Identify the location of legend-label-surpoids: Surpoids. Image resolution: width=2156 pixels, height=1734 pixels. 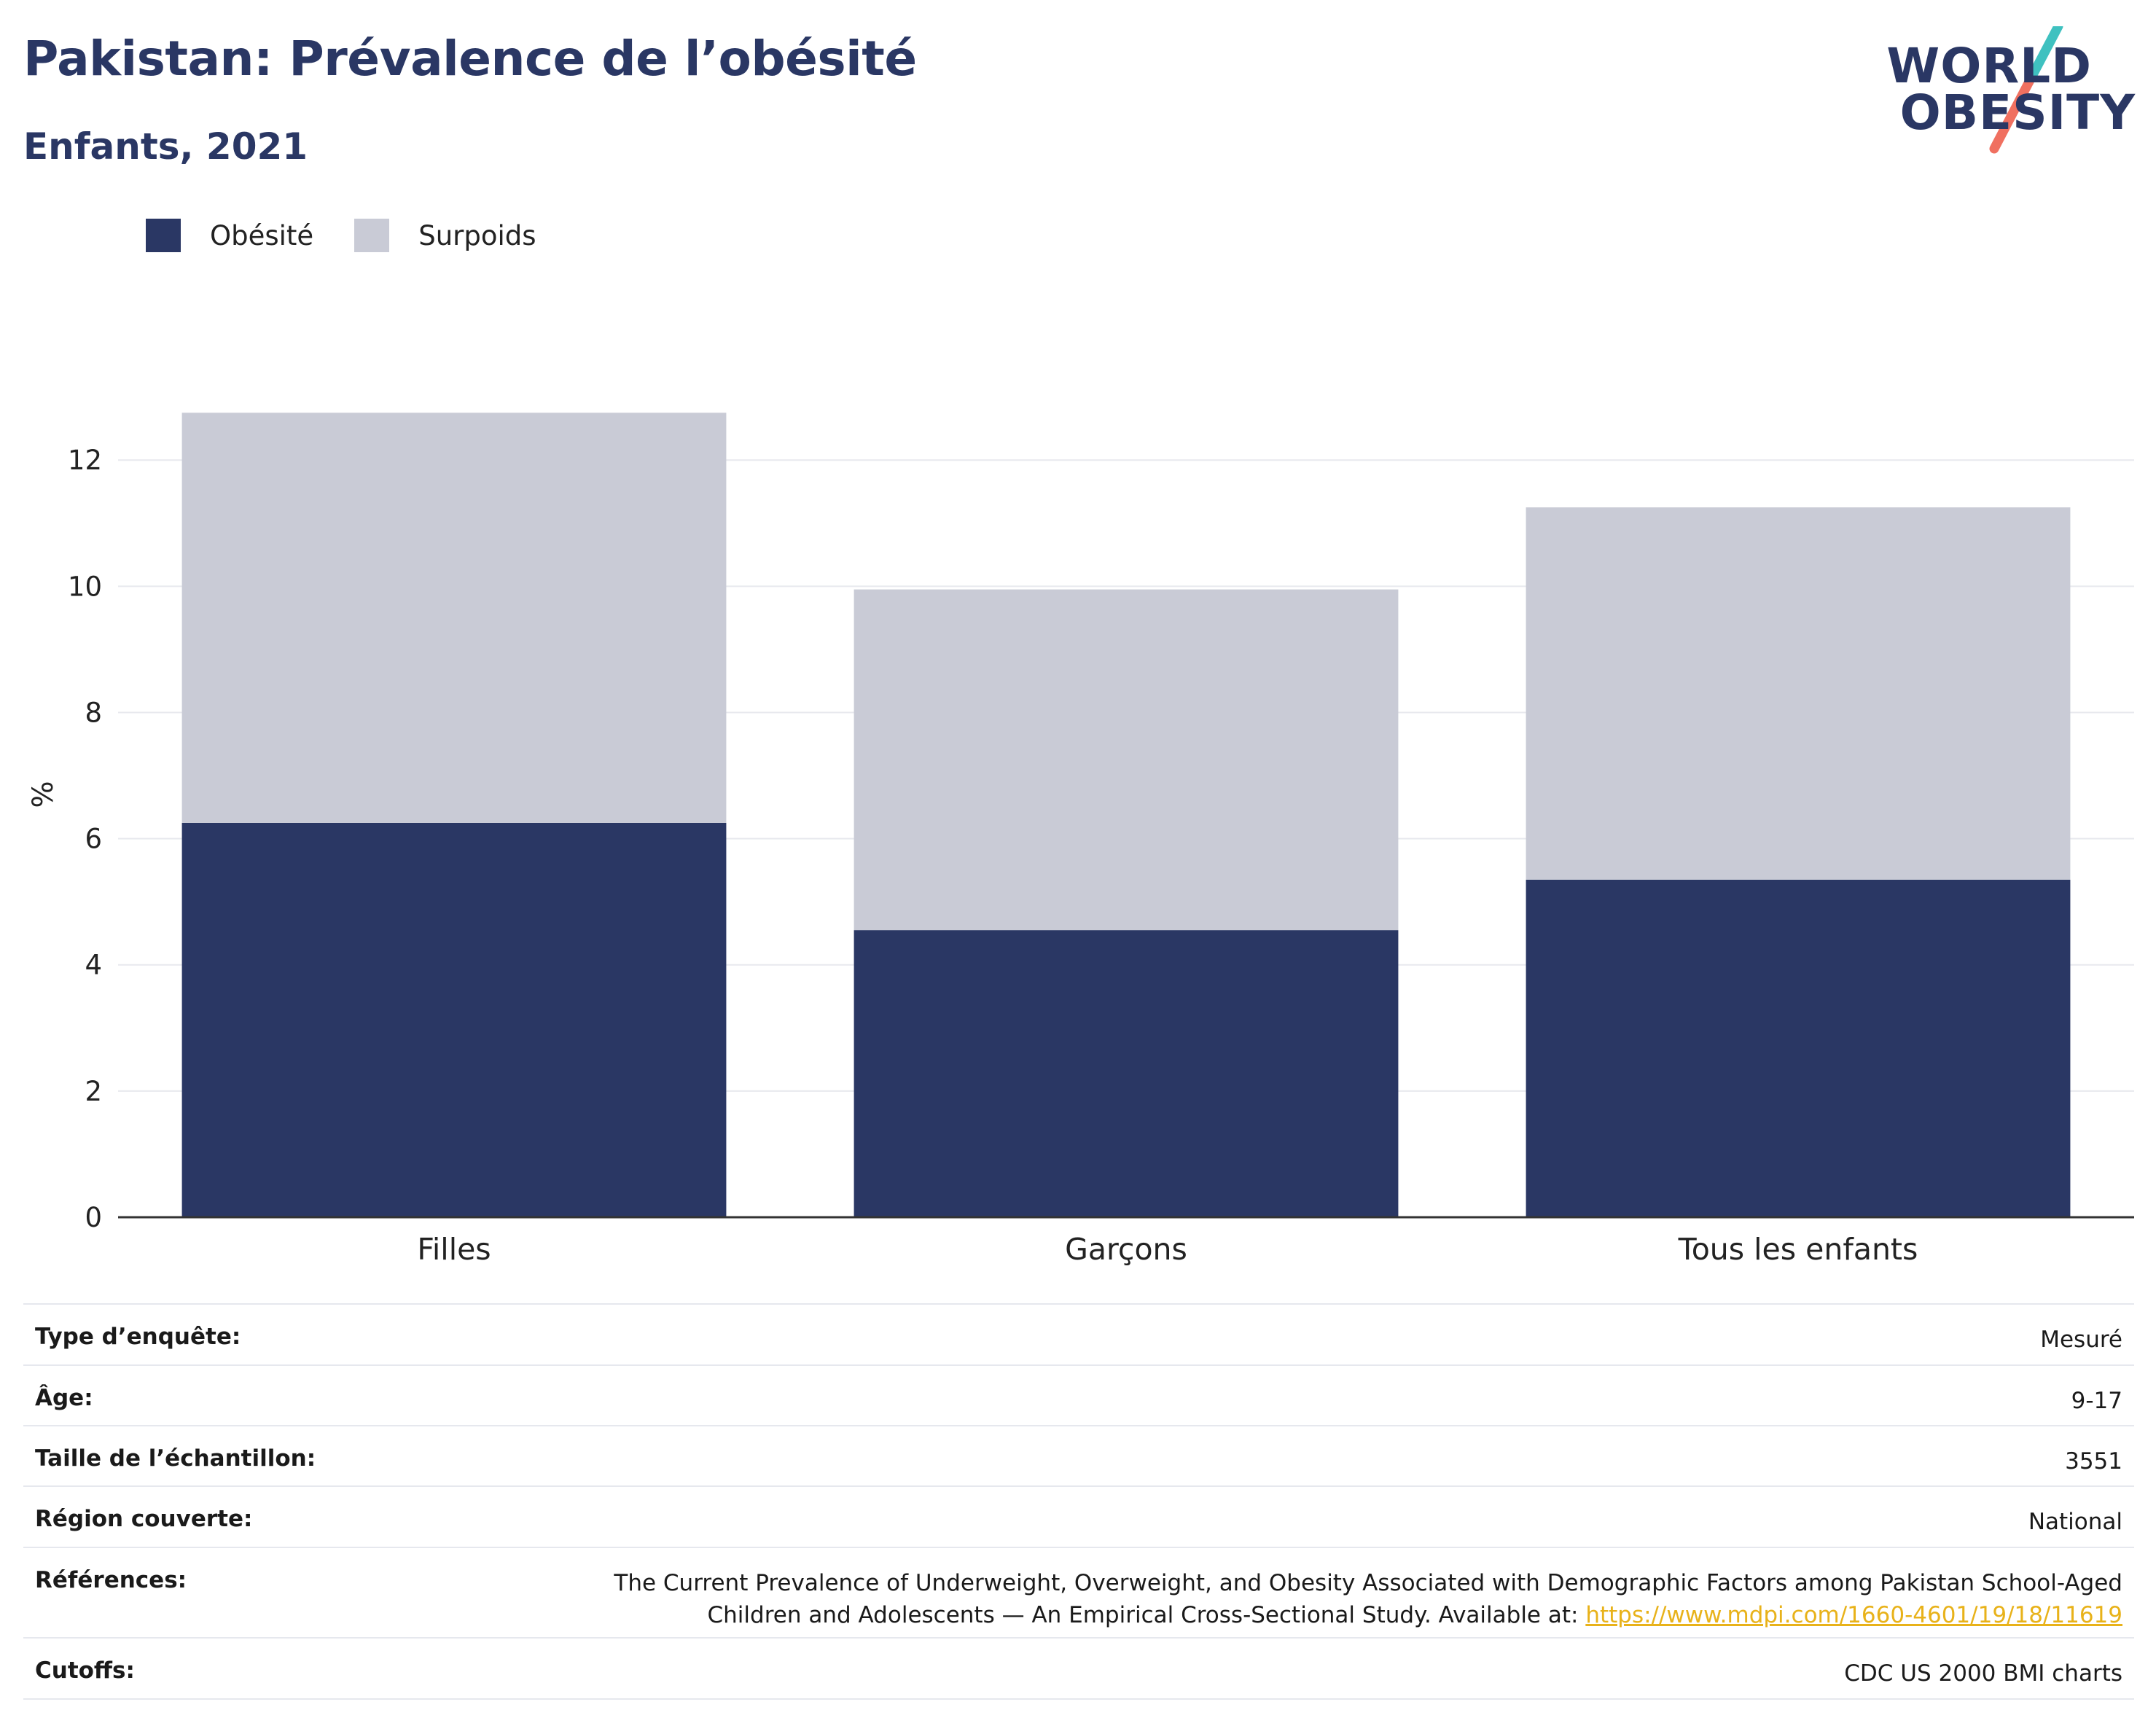
(477, 235).